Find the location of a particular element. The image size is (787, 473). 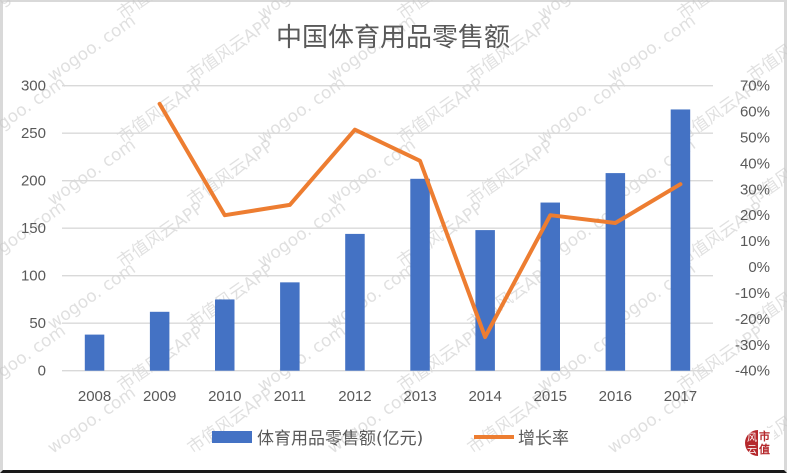

logo-mask is located at coordinates (766, 443).